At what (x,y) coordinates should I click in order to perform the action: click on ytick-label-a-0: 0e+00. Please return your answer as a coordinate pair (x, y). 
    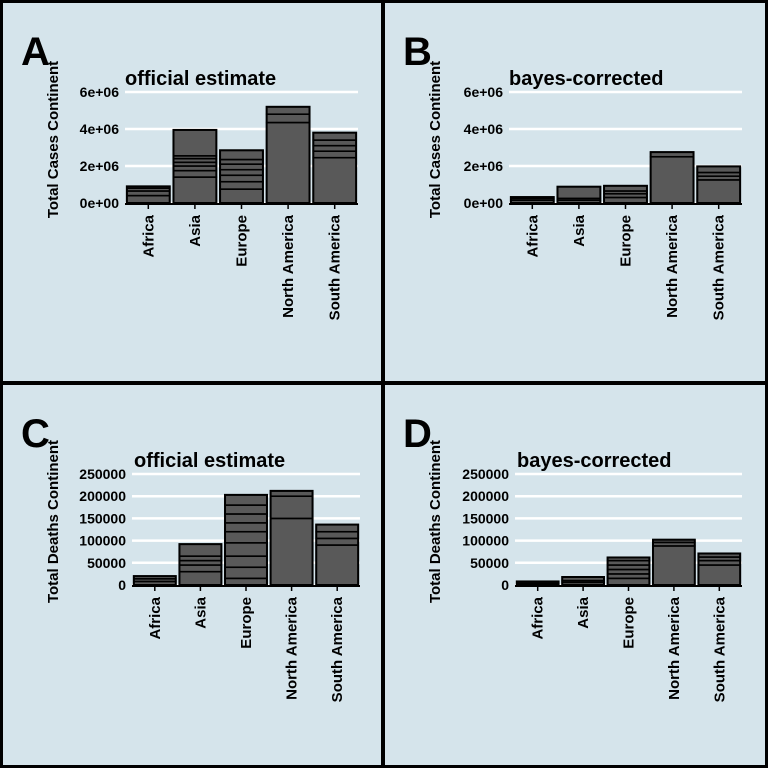
    Looking at the image, I should click on (100, 203).